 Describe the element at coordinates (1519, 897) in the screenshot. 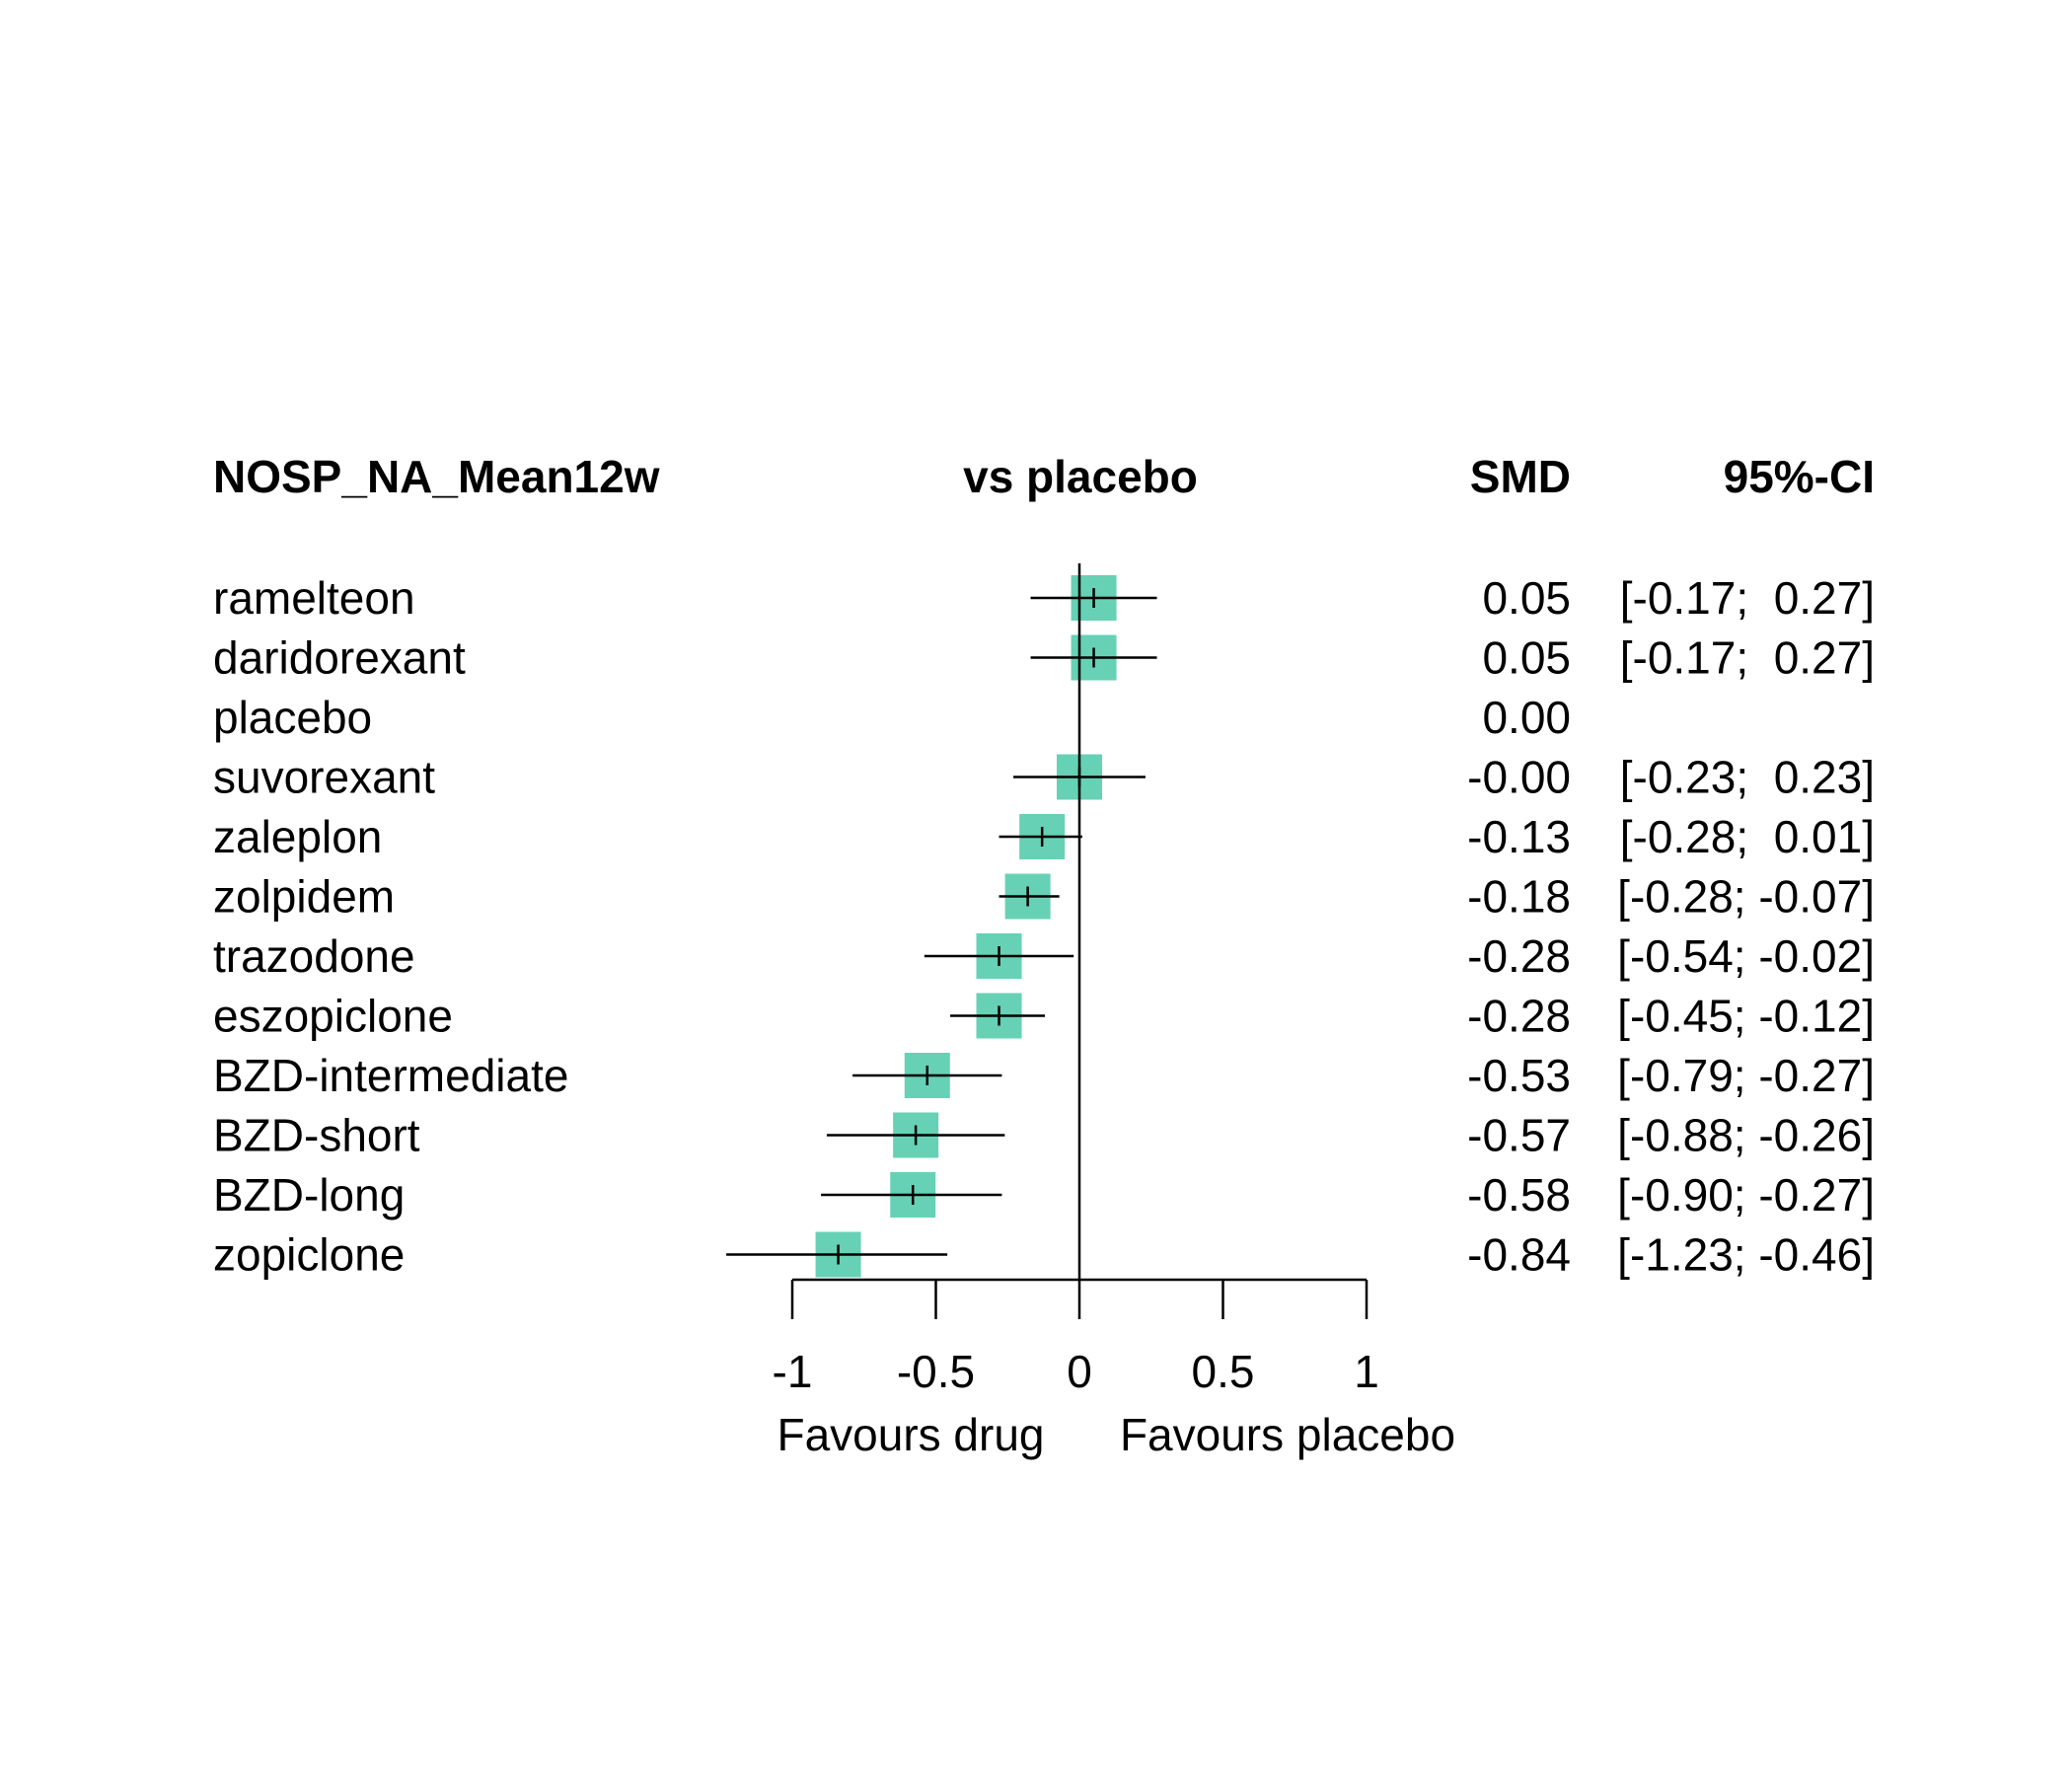

I see `smd-value: -0.18` at that location.